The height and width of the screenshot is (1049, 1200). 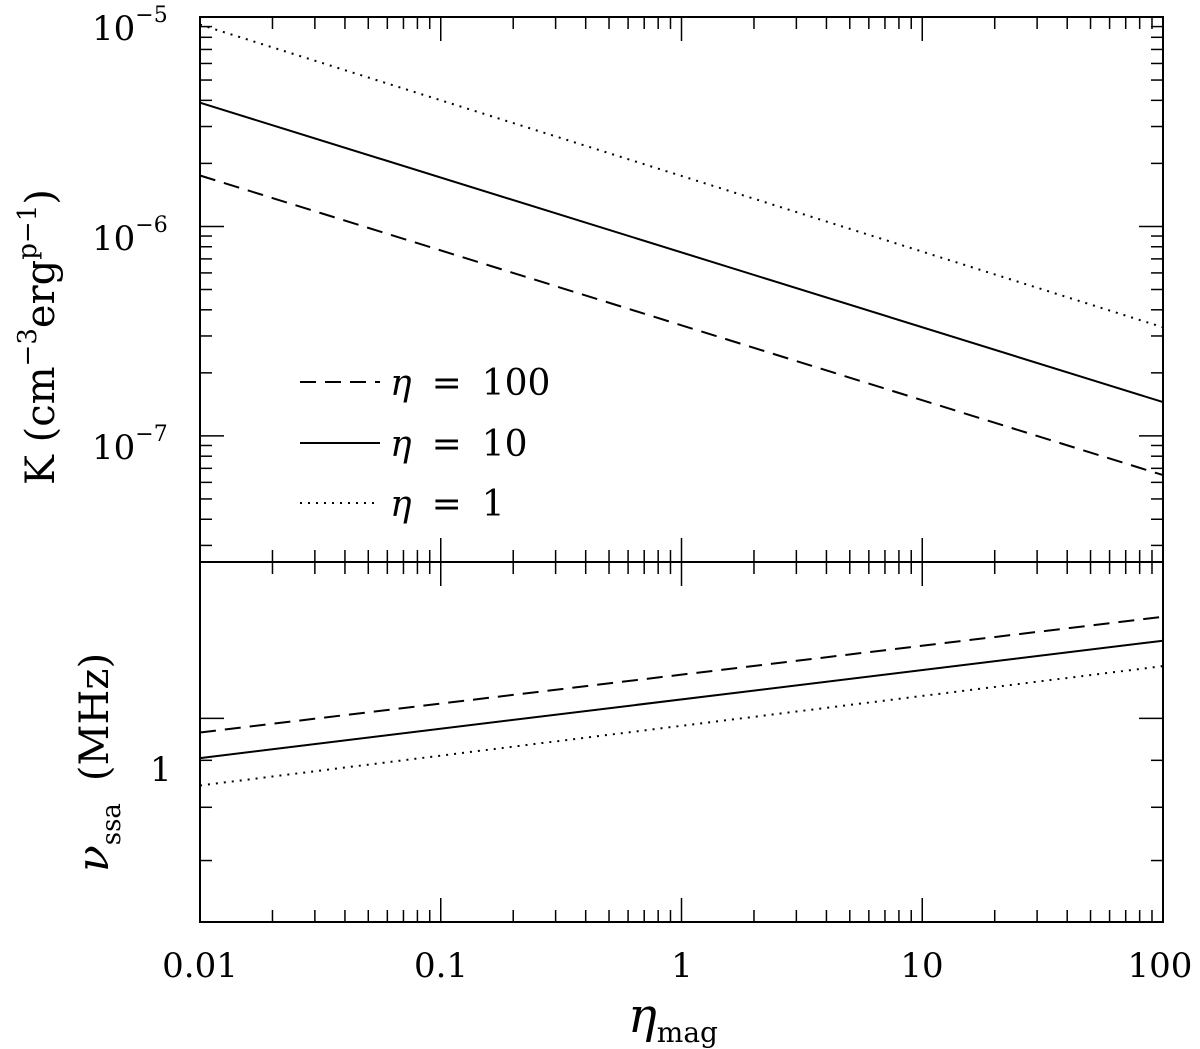 I want to click on x-tick-label: 100, so click(x=1160, y=966).